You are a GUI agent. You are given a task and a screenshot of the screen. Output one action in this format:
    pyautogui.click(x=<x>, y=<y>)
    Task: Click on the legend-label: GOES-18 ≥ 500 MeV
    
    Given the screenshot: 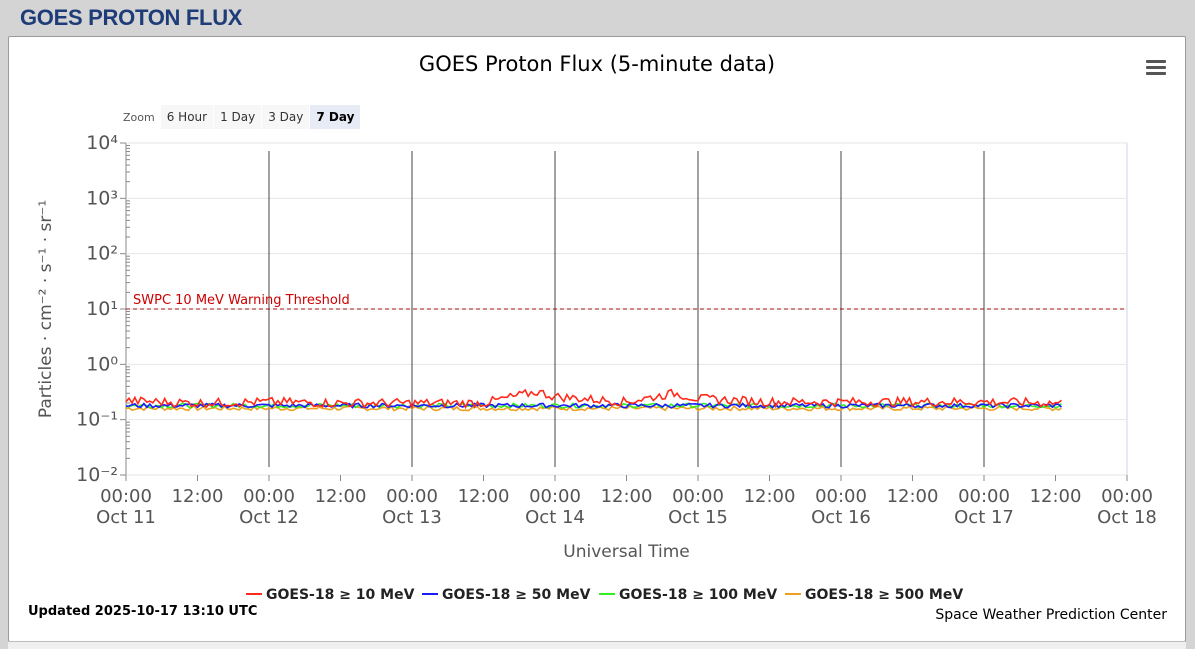 What is the action you would take?
    pyautogui.click(x=884, y=595)
    